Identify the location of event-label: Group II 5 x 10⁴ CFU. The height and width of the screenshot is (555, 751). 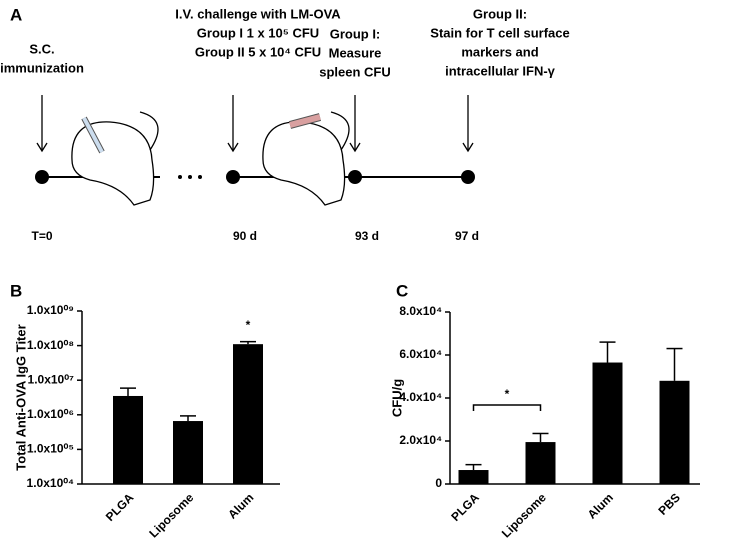
(258, 51).